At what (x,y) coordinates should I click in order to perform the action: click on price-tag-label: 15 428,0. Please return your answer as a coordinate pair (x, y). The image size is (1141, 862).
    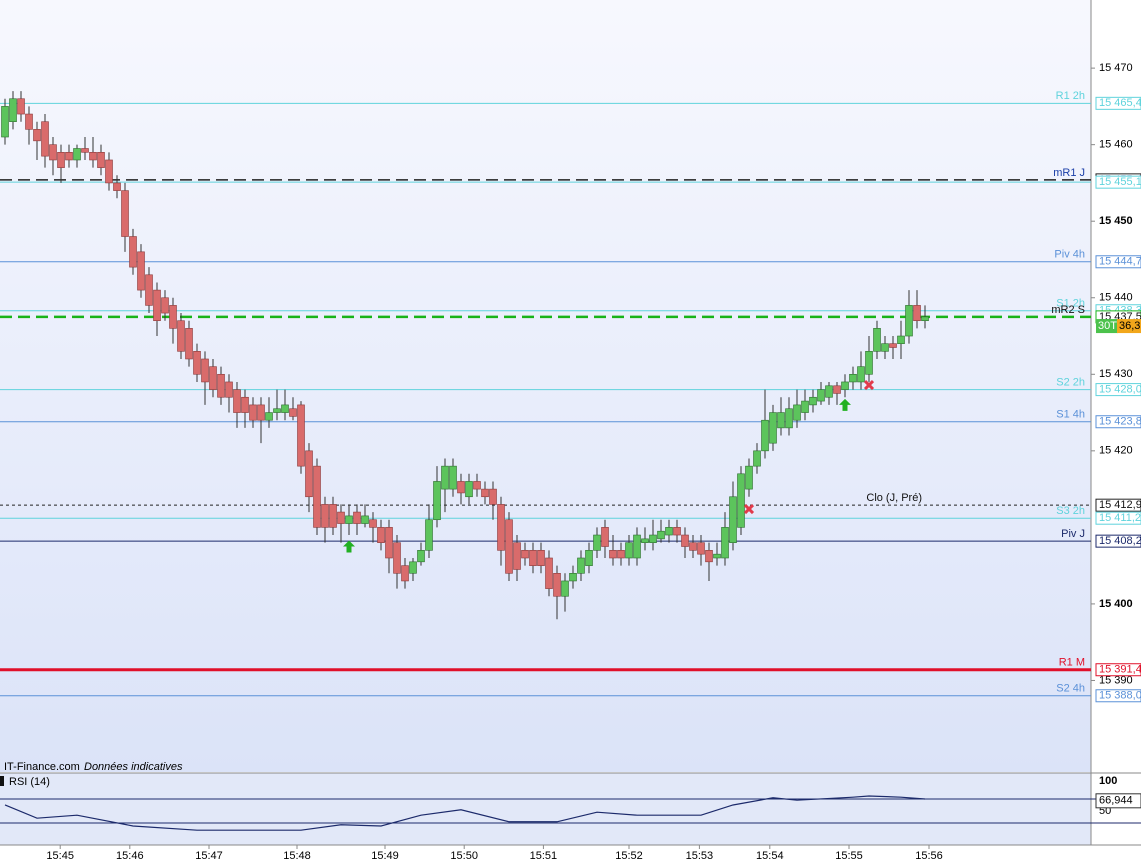
    Looking at the image, I should click on (1120, 390).